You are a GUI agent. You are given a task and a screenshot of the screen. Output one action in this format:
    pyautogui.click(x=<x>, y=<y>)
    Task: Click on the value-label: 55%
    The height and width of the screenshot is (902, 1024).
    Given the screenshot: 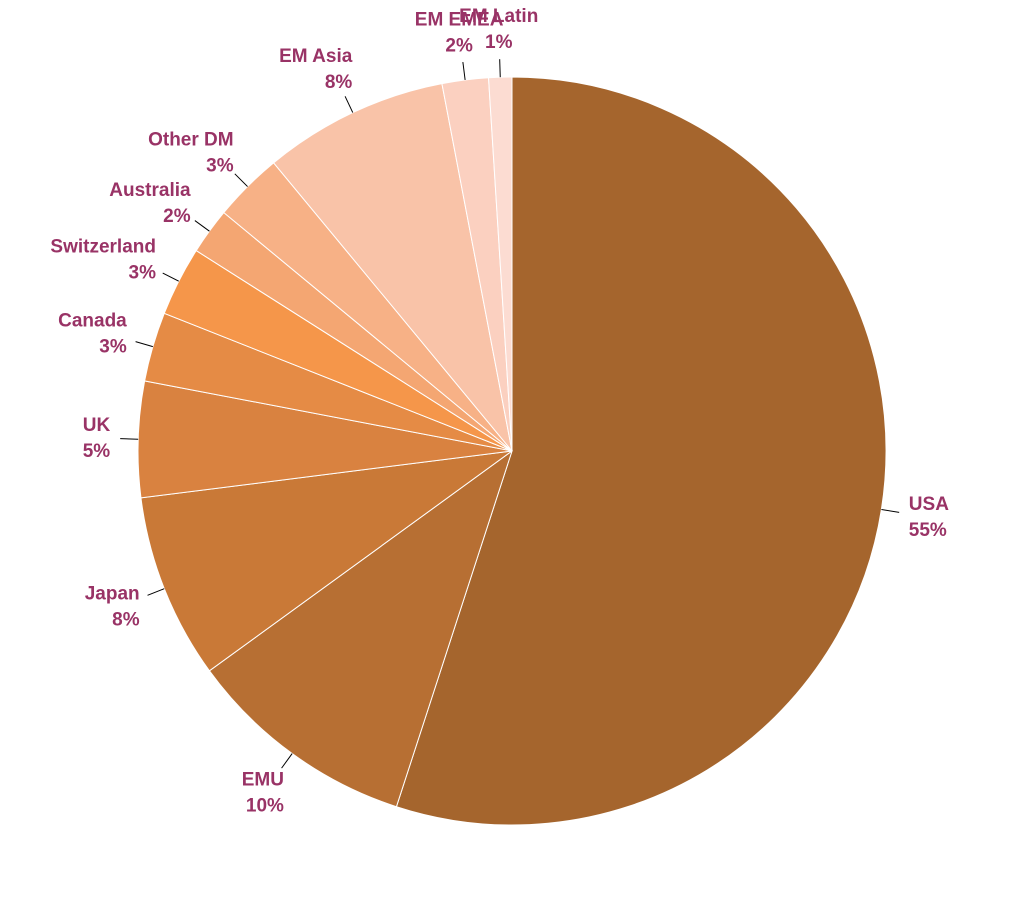 What is the action you would take?
    pyautogui.click(x=928, y=530)
    